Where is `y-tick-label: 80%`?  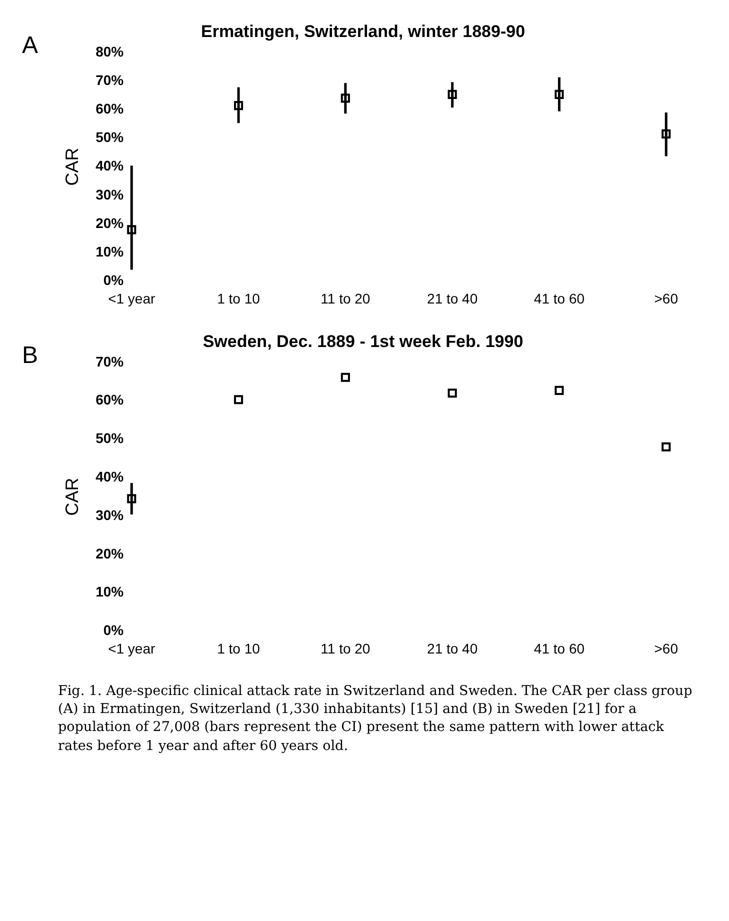
y-tick-label: 80% is located at coordinates (110, 51).